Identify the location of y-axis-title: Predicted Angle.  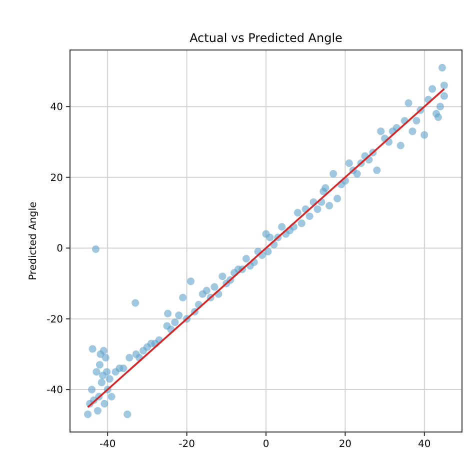
(33, 241).